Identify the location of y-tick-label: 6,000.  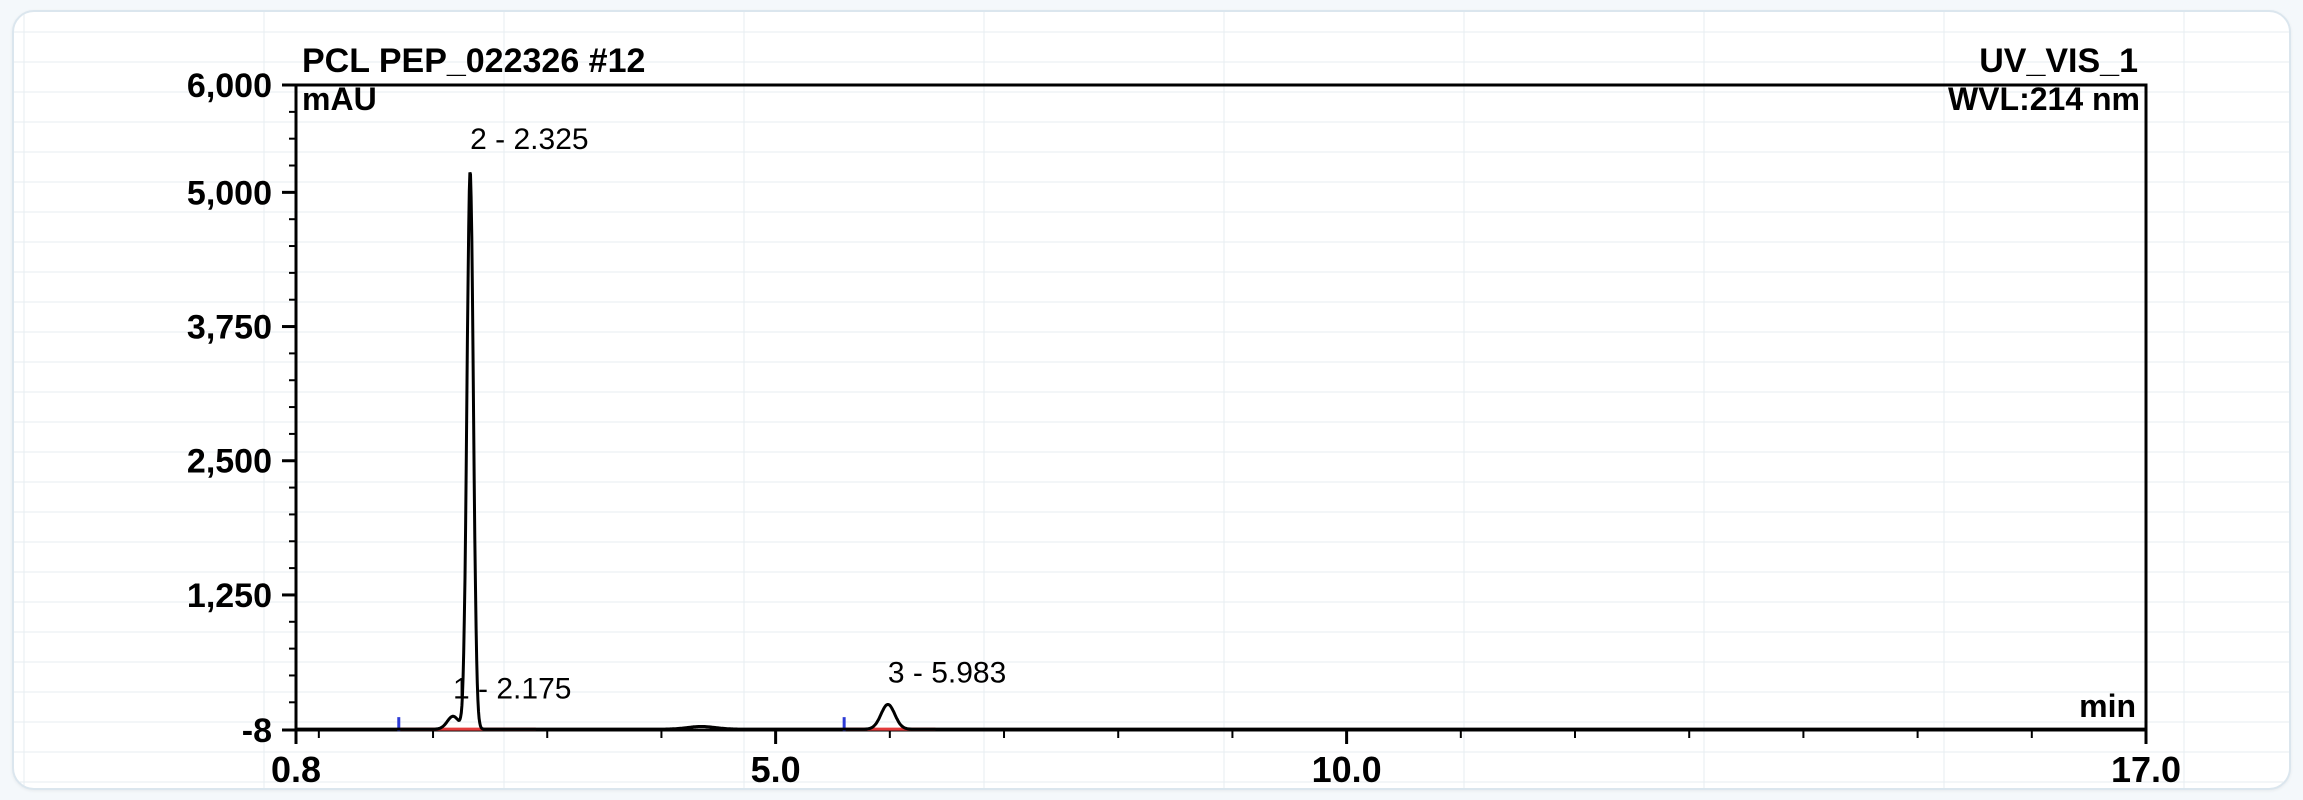
(229, 86).